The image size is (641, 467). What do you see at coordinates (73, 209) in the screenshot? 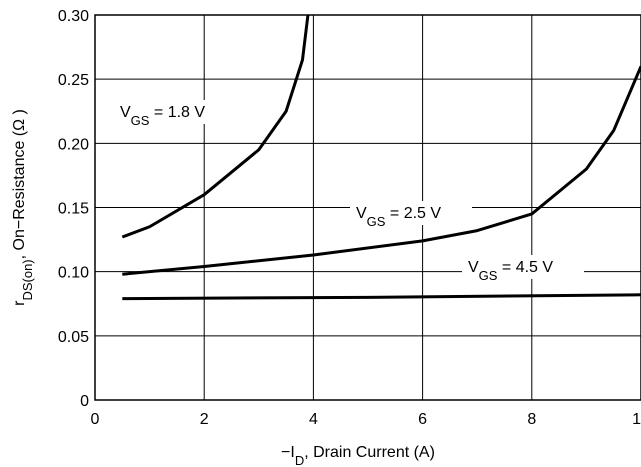
I see `y-tick-label: 0.15` at bounding box center [73, 209].